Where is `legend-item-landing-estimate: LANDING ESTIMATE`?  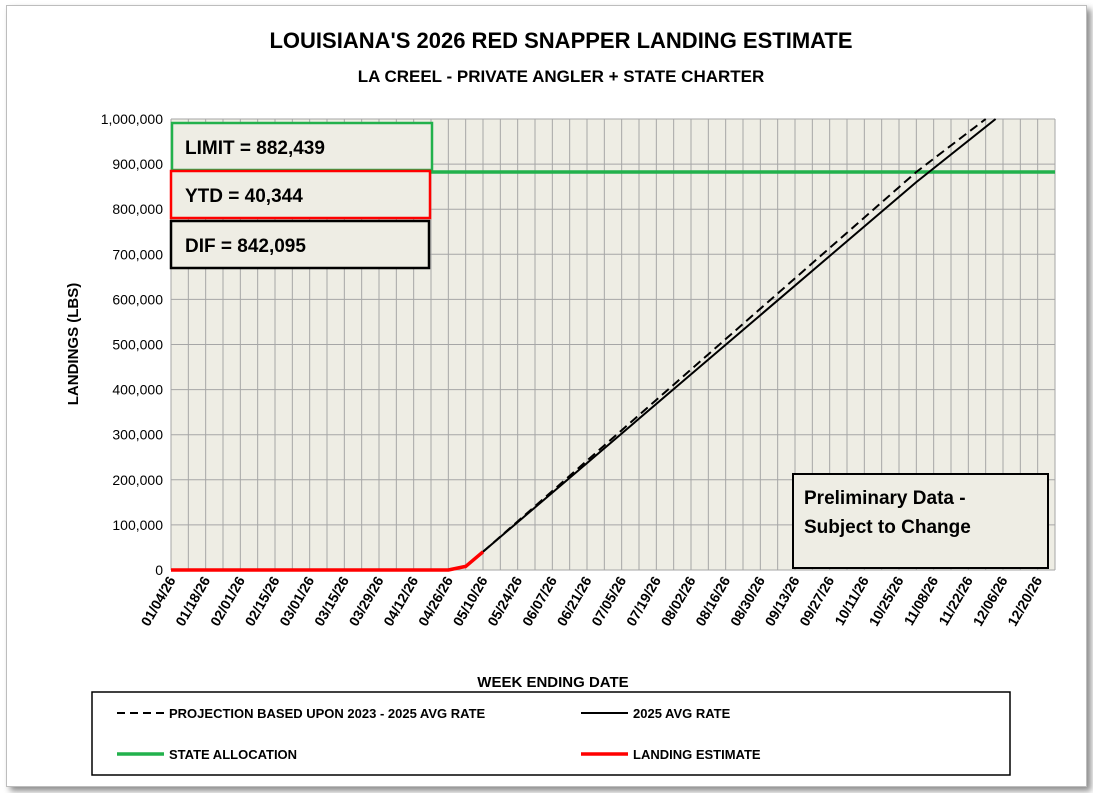
legend-item-landing-estimate: LANDING ESTIMATE is located at coordinates (671, 754).